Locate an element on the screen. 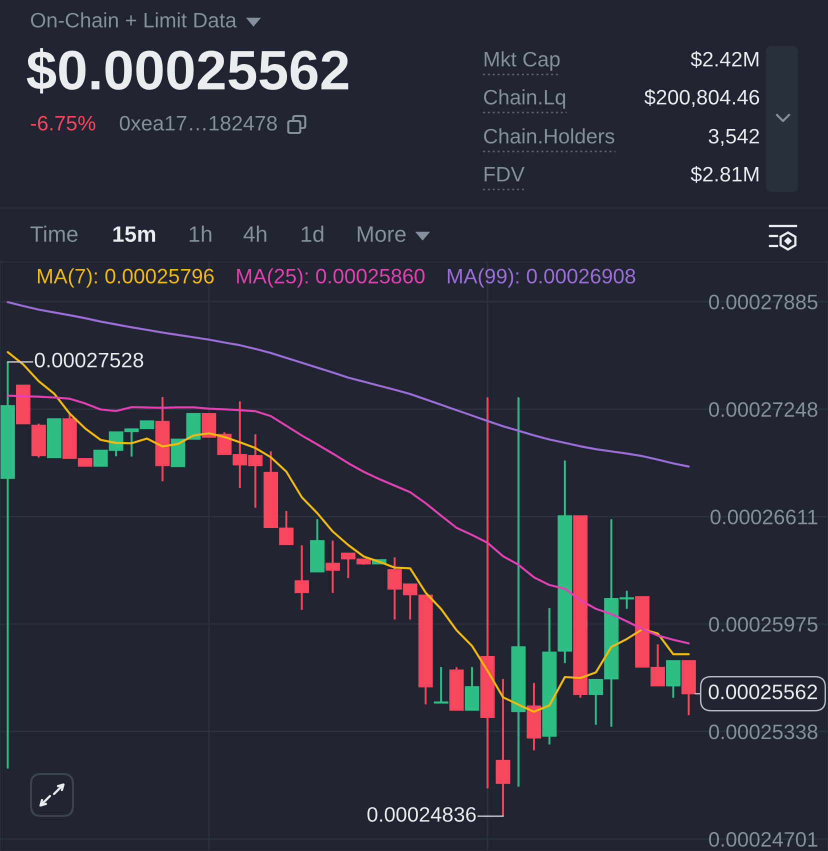 The height and width of the screenshot is (851, 828). y-tick-label: 0.00027885 is located at coordinates (763, 302).